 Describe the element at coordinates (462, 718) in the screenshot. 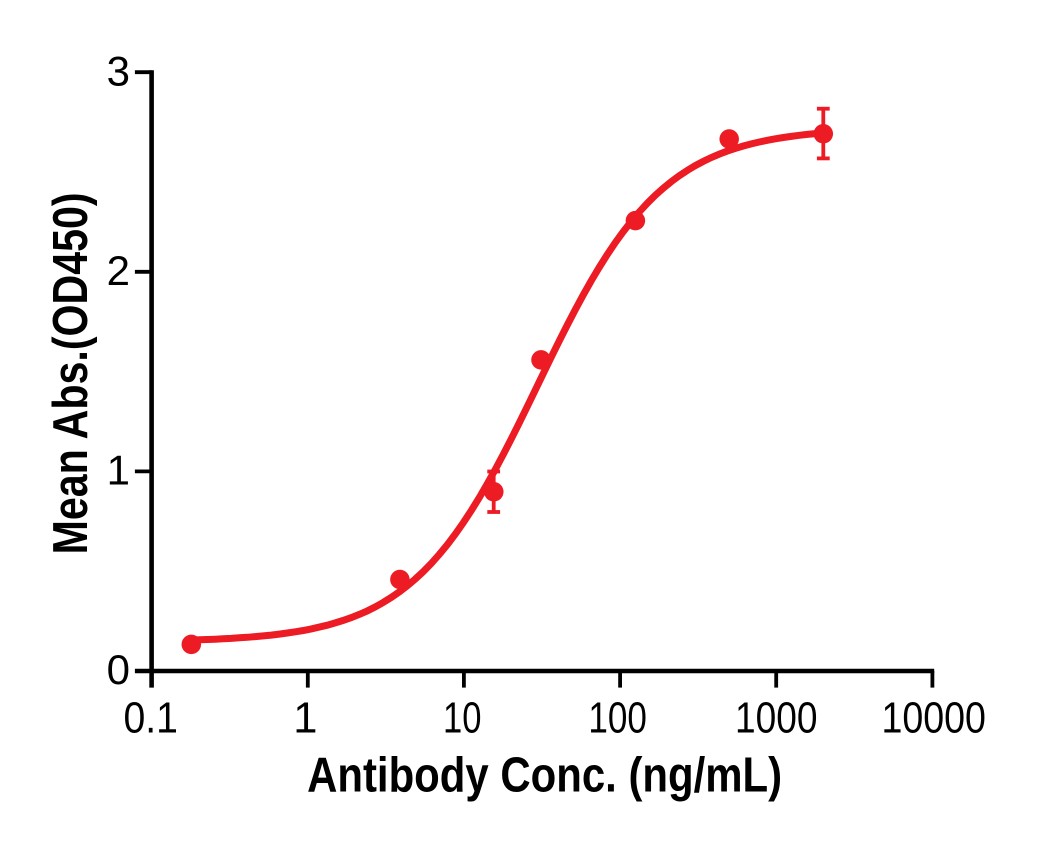

I see `svg-text: 10` at that location.